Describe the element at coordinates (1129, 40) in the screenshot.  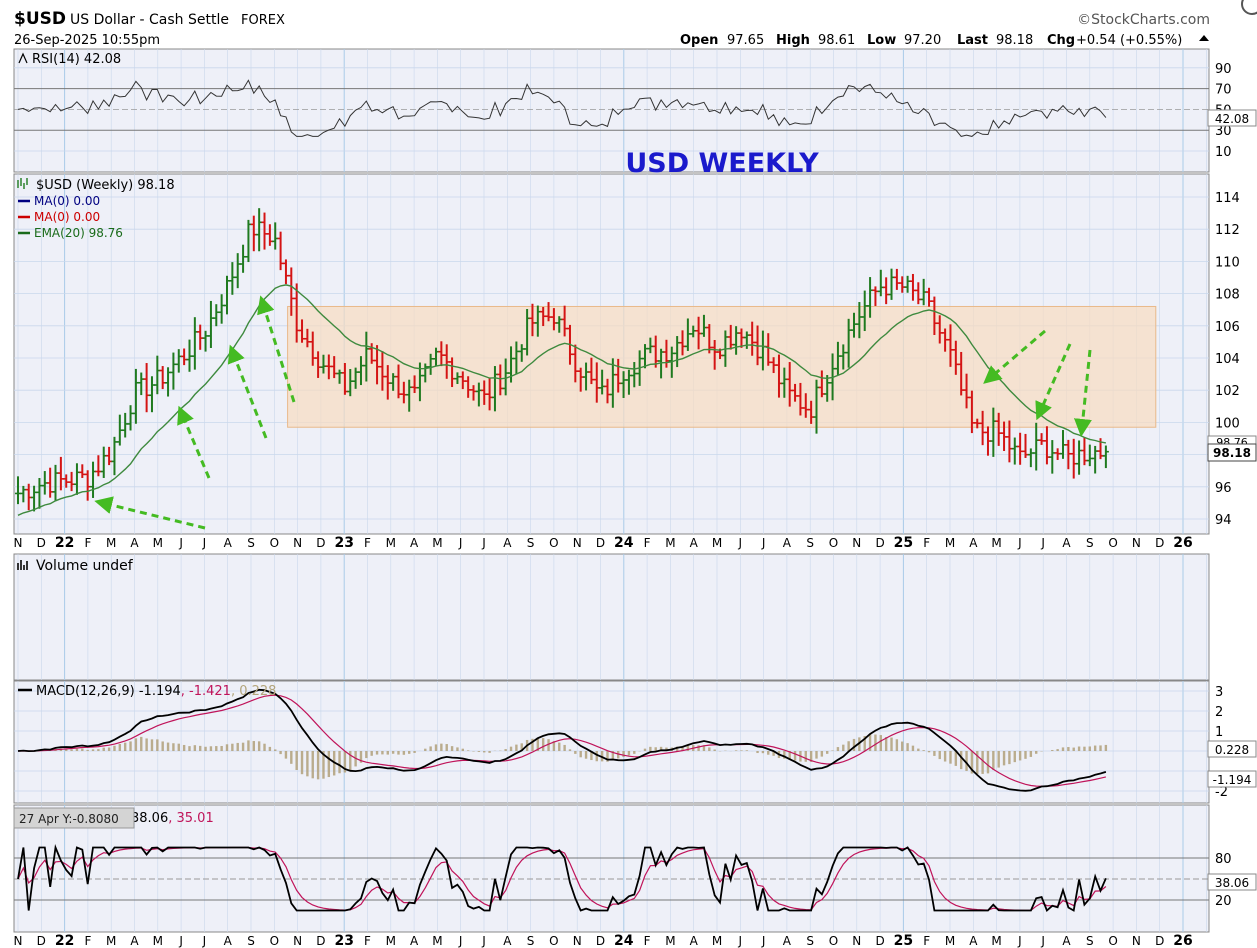
I see `chg-value: +0.54 (+0.55%)` at that location.